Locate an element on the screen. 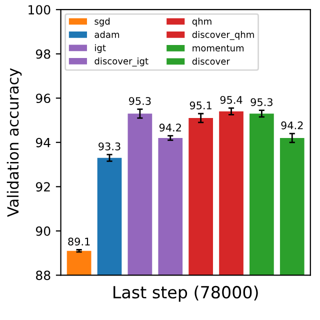  legend-label: momentum is located at coordinates (218, 48).